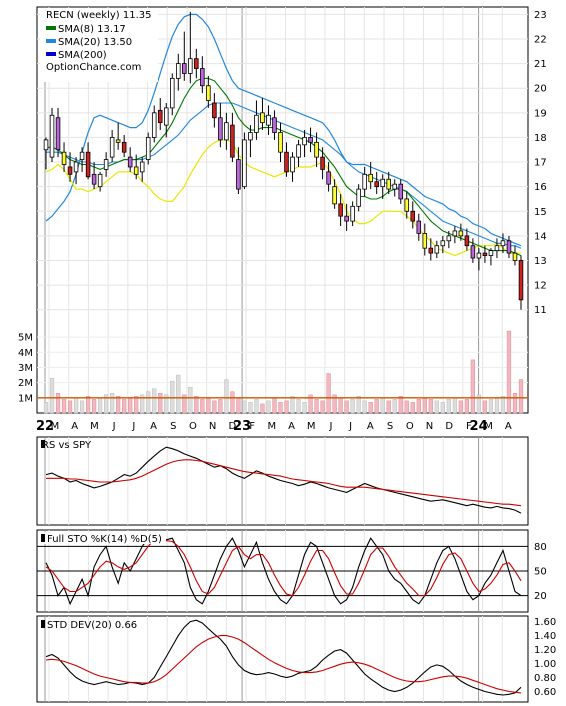  I want to click on rs-line, so click(283, 480).